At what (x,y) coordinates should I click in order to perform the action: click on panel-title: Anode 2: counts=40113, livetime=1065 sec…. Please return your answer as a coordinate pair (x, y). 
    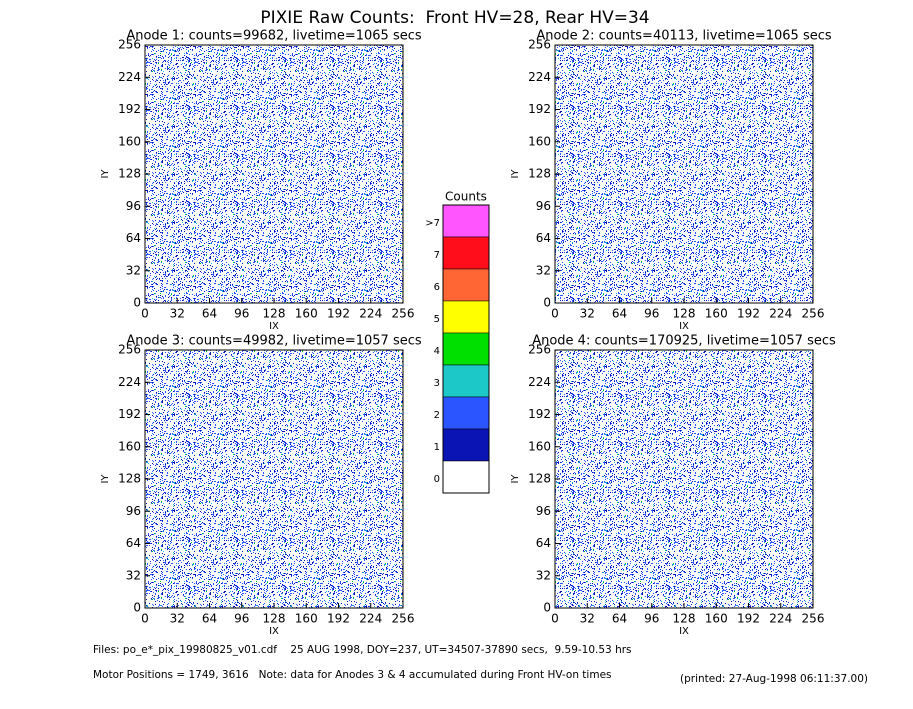
    Looking at the image, I should click on (684, 36).